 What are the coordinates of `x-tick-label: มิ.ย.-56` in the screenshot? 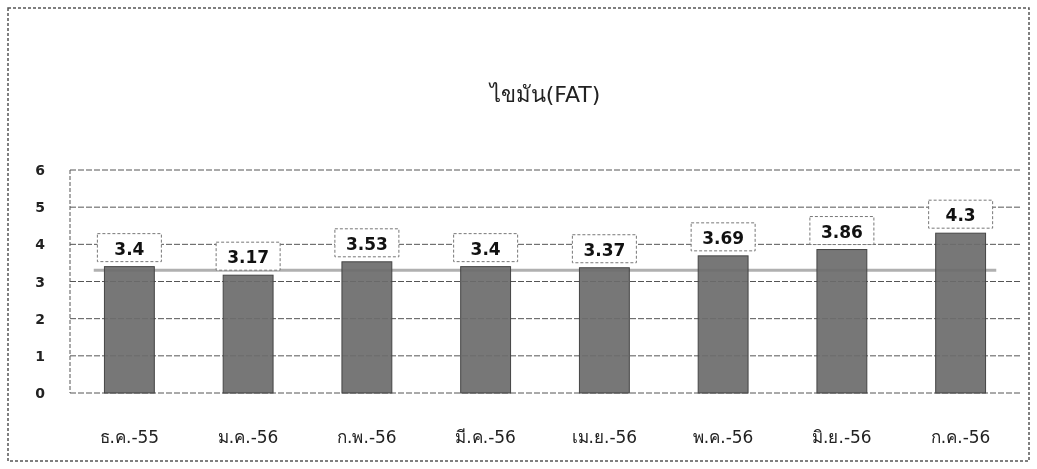 It's located at (842, 437).